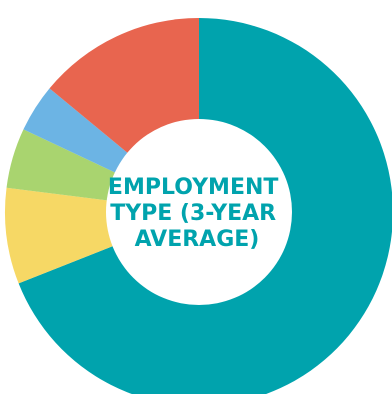 This screenshot has height=394, width=392. I want to click on center-title-line-1: EMPLOYMENT, so click(193, 187).